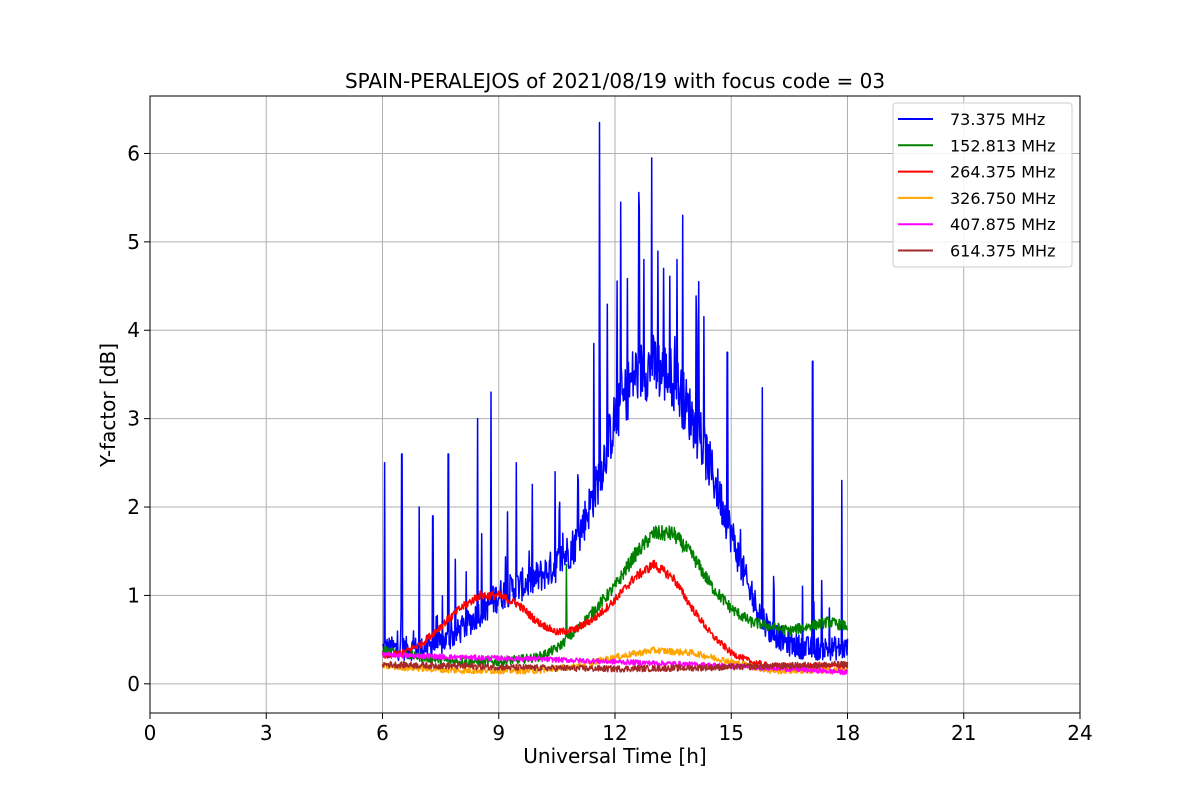 Image resolution: width=1200 pixels, height=800 pixels. What do you see at coordinates (133, 330) in the screenshot?
I see `y-tick-label: 4` at bounding box center [133, 330].